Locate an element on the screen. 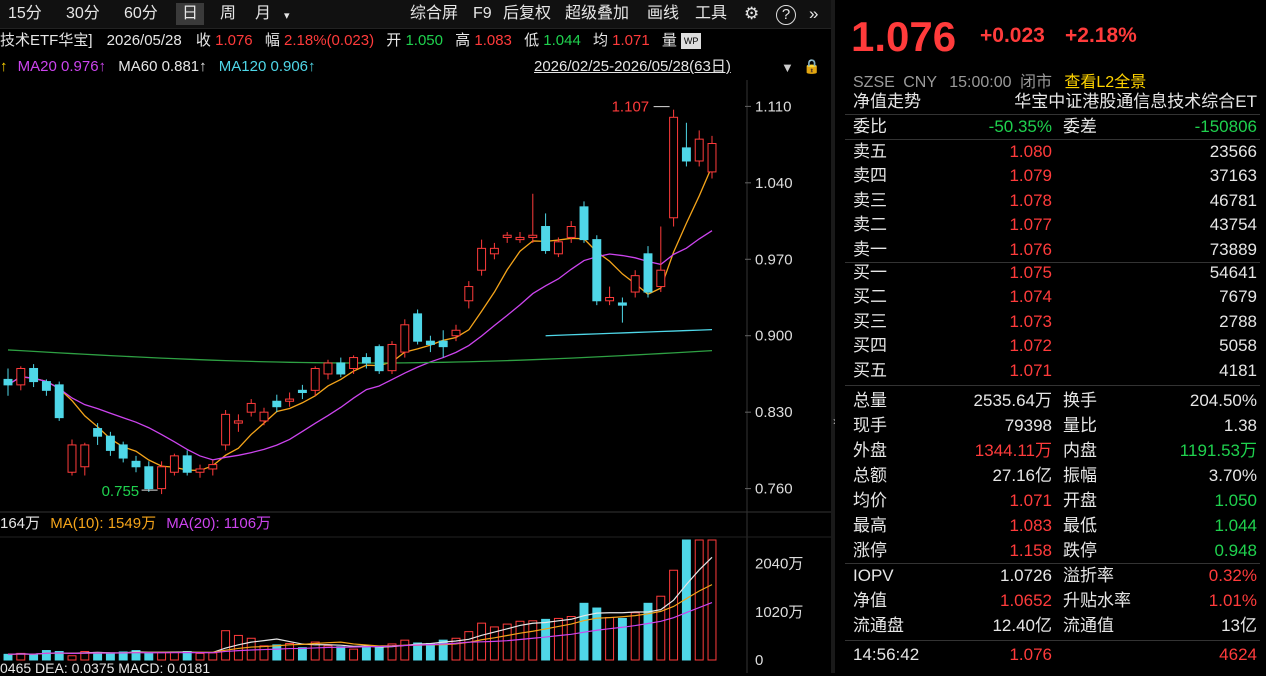 This screenshot has width=1266, height=676. stat-value: 1.044 is located at coordinates (1235, 525).